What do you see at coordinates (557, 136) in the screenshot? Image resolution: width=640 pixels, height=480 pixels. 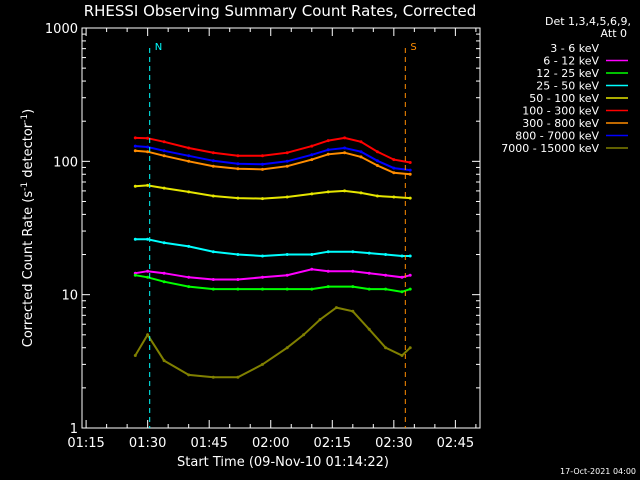 I see `legend-label: 800 - 7000 keV` at bounding box center [557, 136].